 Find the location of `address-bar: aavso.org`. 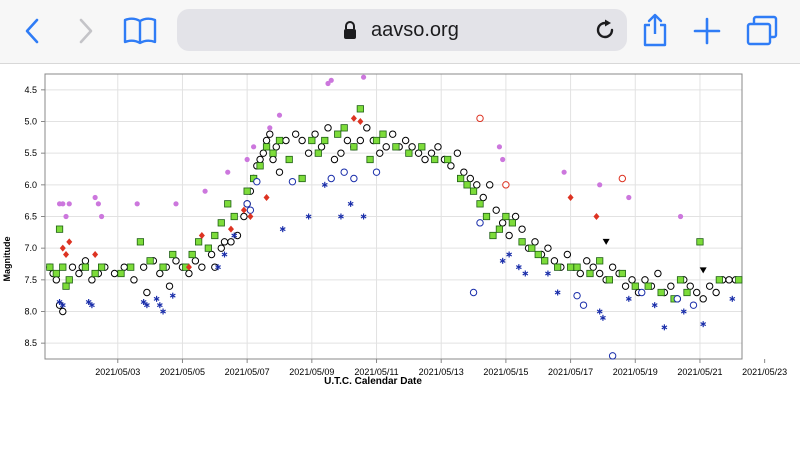

address-bar: aavso.org is located at coordinates (402, 30).